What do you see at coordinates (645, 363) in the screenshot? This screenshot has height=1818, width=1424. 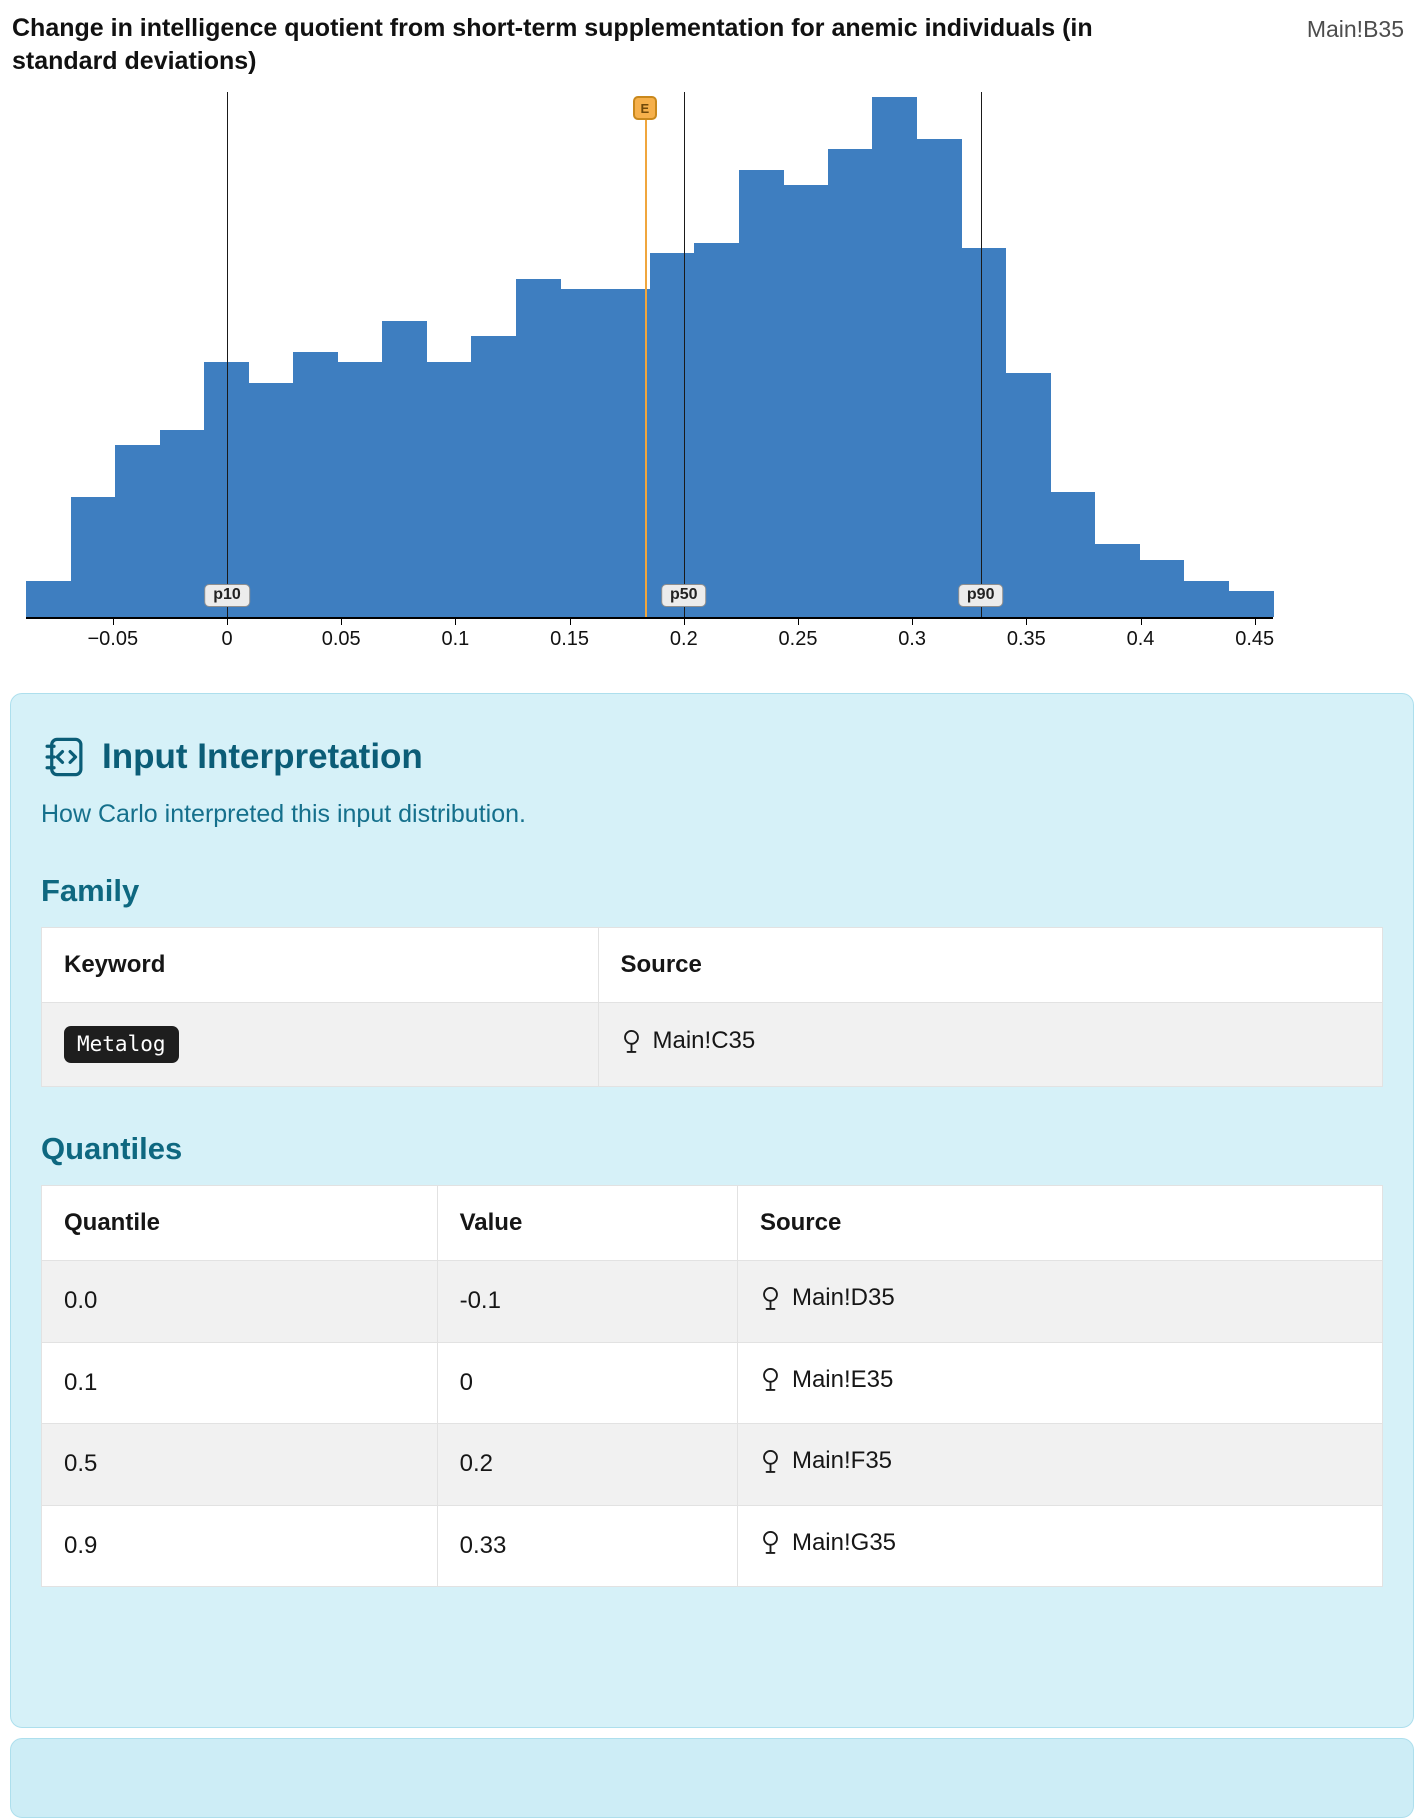 I see `mean-line` at bounding box center [645, 363].